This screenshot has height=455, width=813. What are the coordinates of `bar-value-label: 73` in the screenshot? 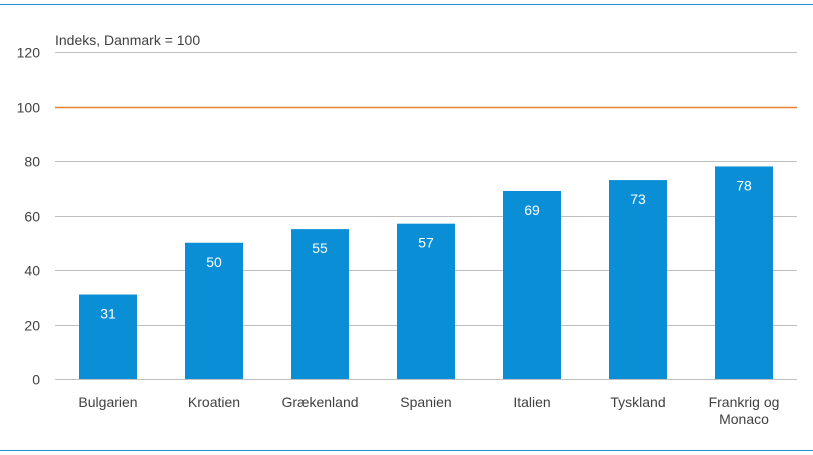 It's located at (638, 199).